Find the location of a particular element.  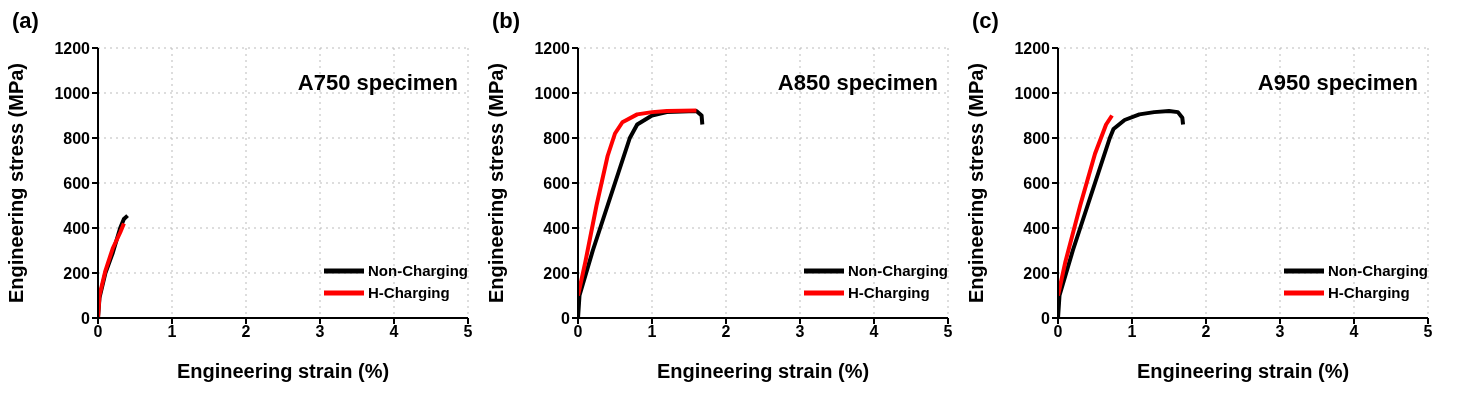

annotation: A850 specimen is located at coordinates (857, 83).